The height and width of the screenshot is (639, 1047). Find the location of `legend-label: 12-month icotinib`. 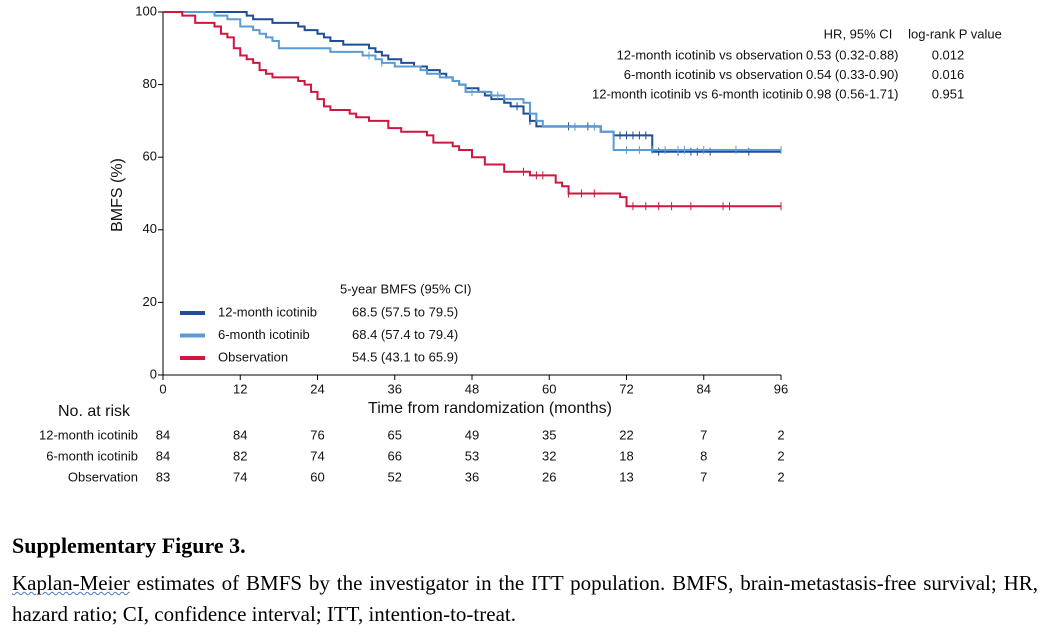

legend-label: 12-month icotinib is located at coordinates (267, 311).